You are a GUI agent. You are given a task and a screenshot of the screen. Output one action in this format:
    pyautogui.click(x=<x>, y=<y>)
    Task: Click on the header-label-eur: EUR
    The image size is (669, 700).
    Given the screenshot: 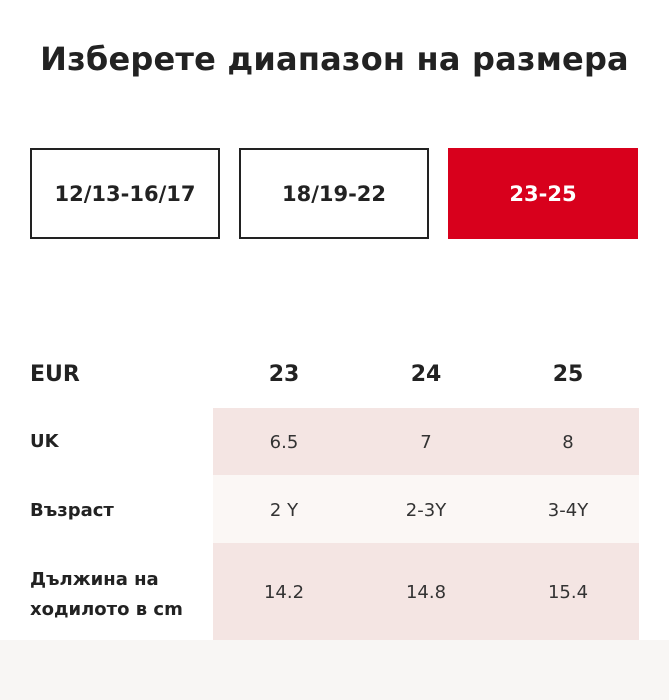 What is the action you would take?
    pyautogui.click(x=55, y=374)
    